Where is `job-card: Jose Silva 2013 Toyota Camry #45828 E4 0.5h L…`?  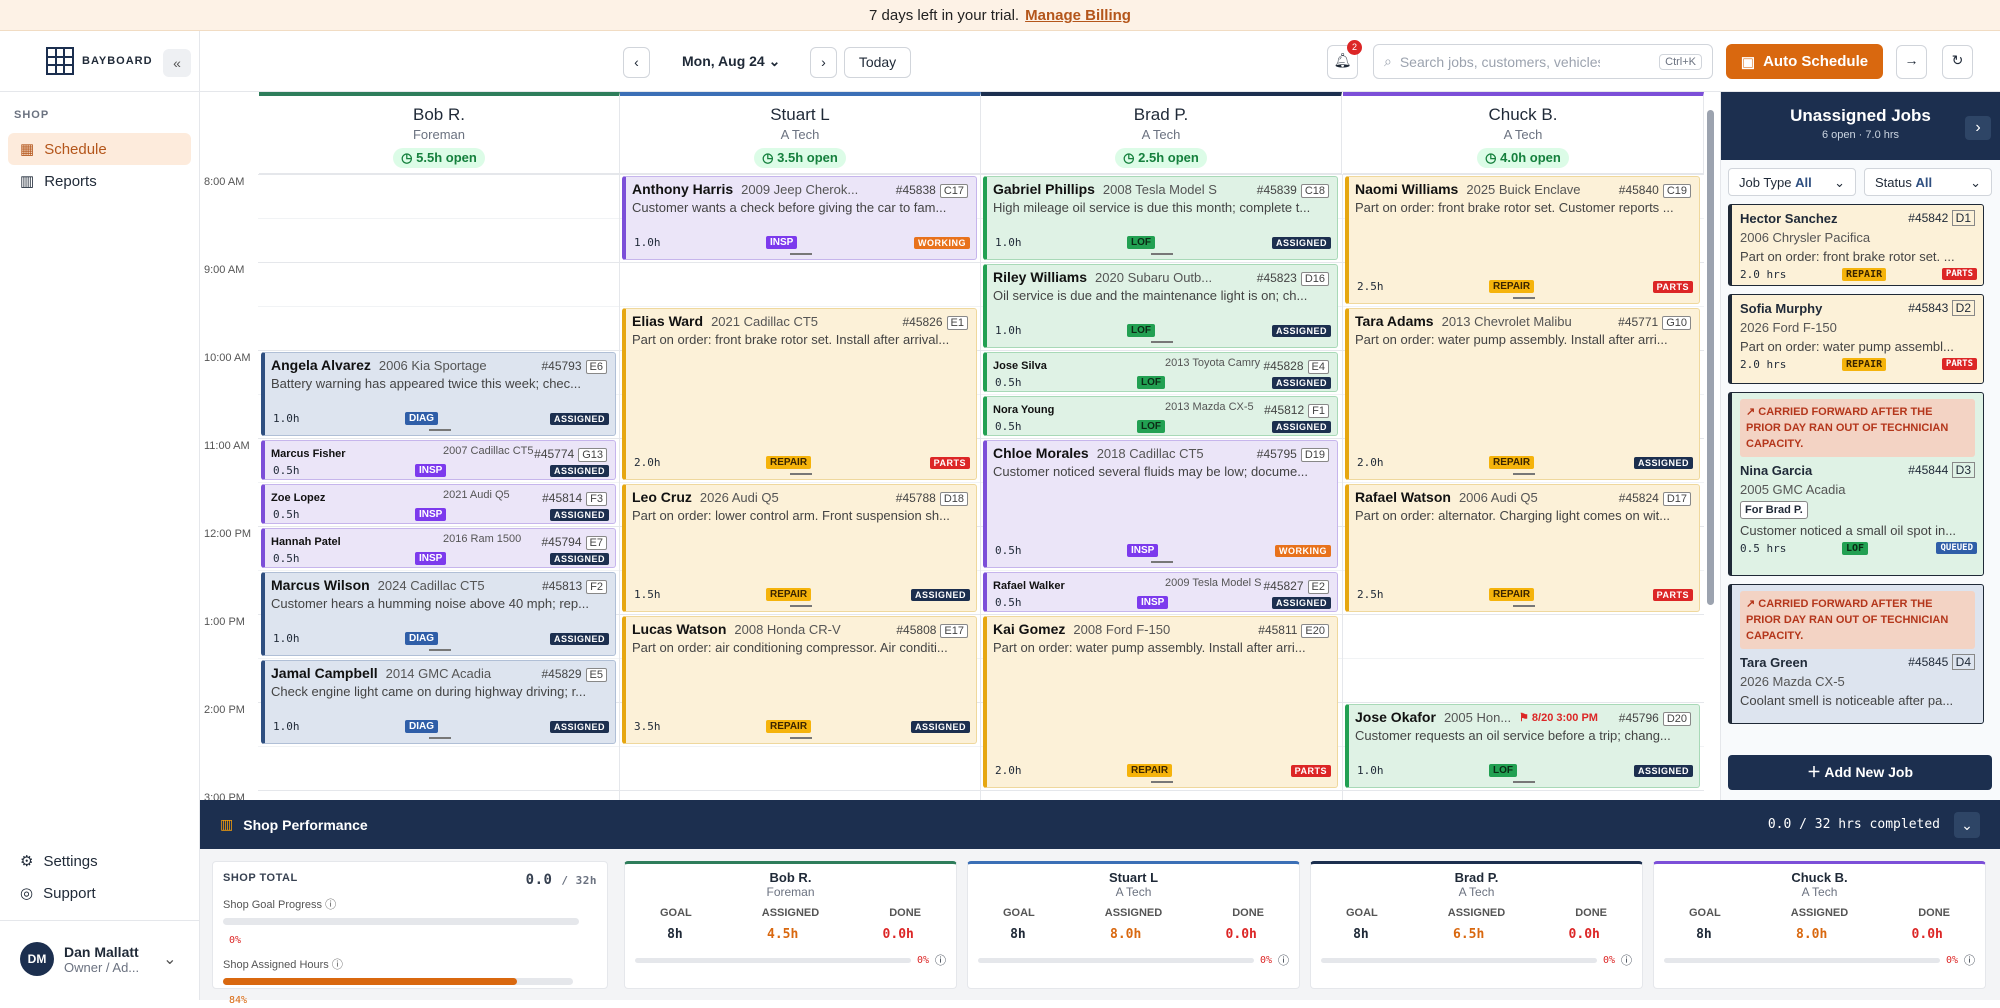 job-card: Jose Silva 2013 Toyota Camry #45828 E4 0.5h L… is located at coordinates (1160, 372).